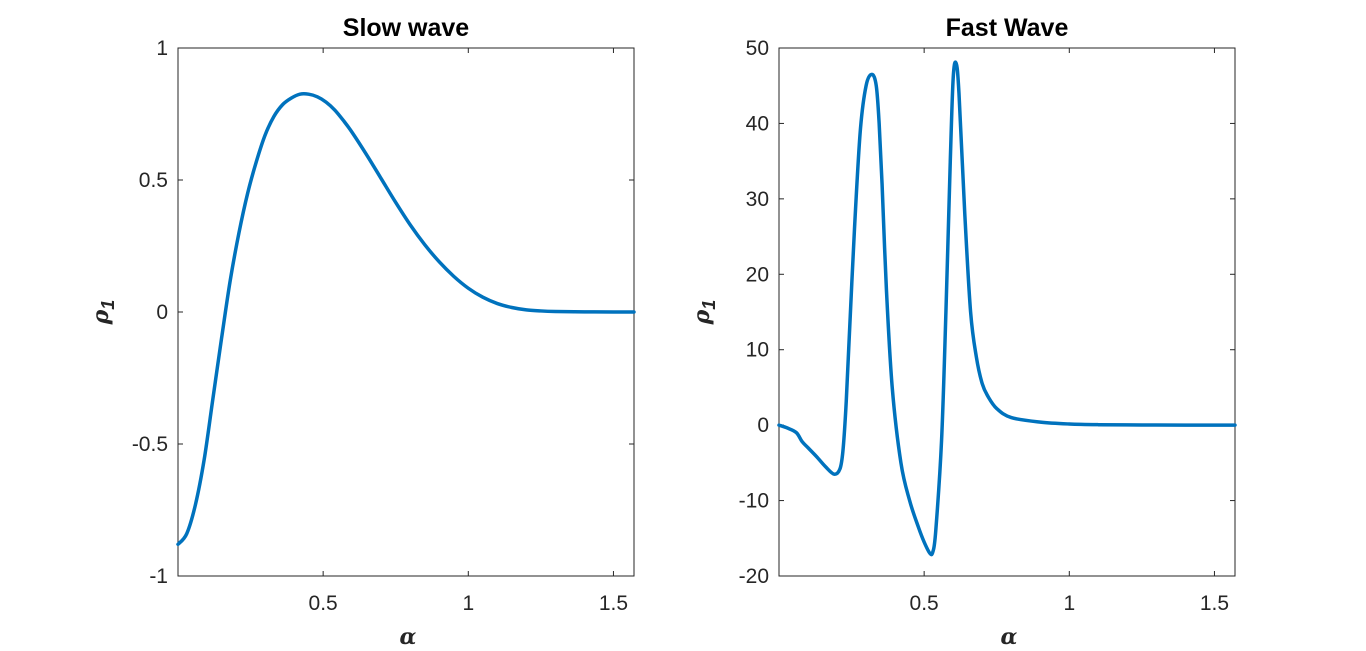 This screenshot has width=1366, height=651. Describe the element at coordinates (757, 48) in the screenshot. I see `y-tick-label: 50` at that location.